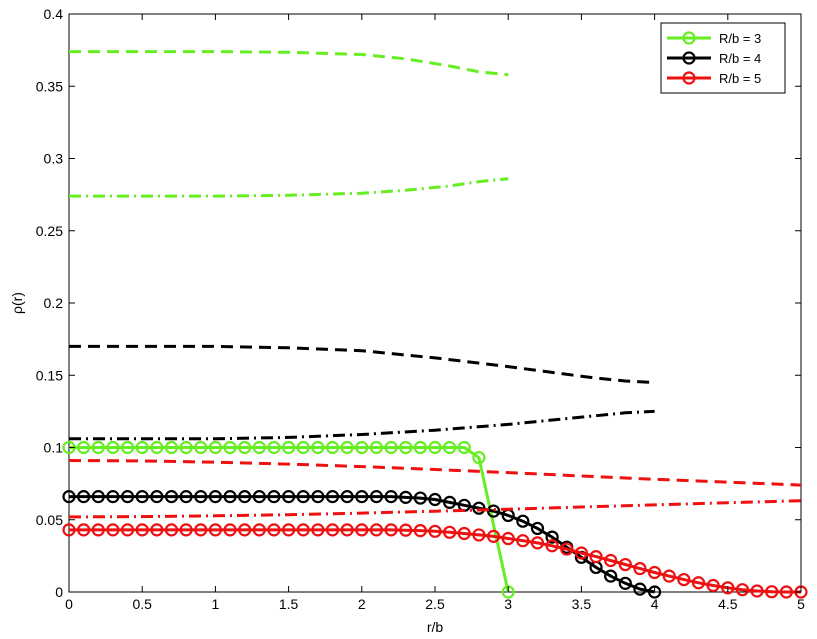 Image resolution: width=817 pixels, height=639 pixels. Describe the element at coordinates (714, 58) in the screenshot. I see `legend-item: R/b = 4` at that location.